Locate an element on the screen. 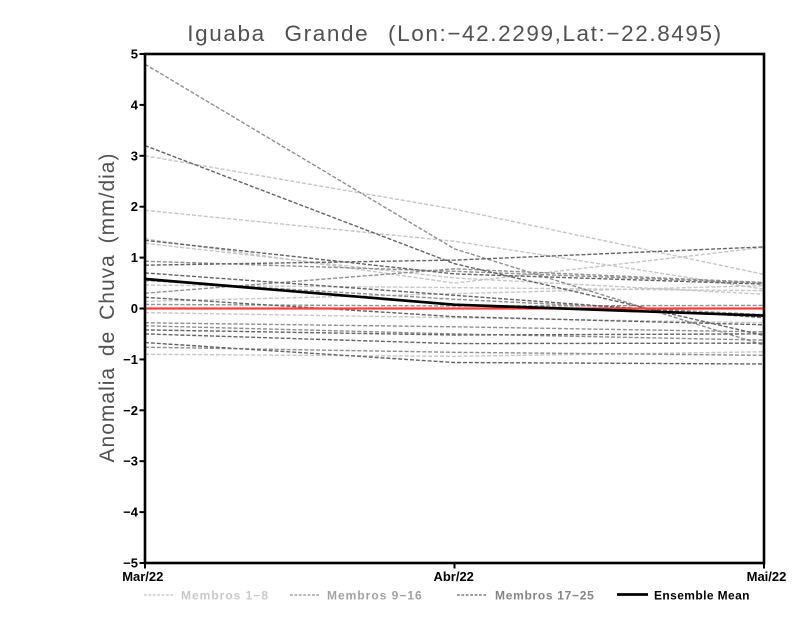  svg-text: Anomalia de Chuva (mm/dia) is located at coordinates (107, 308).